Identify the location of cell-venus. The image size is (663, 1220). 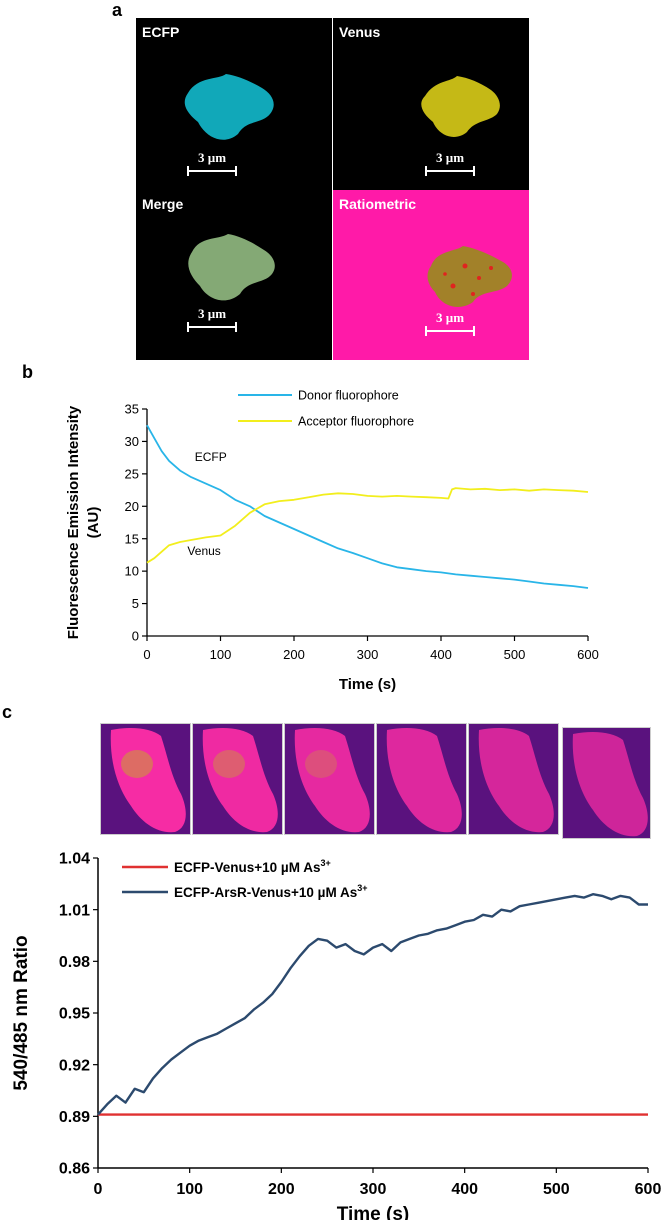
(460, 106).